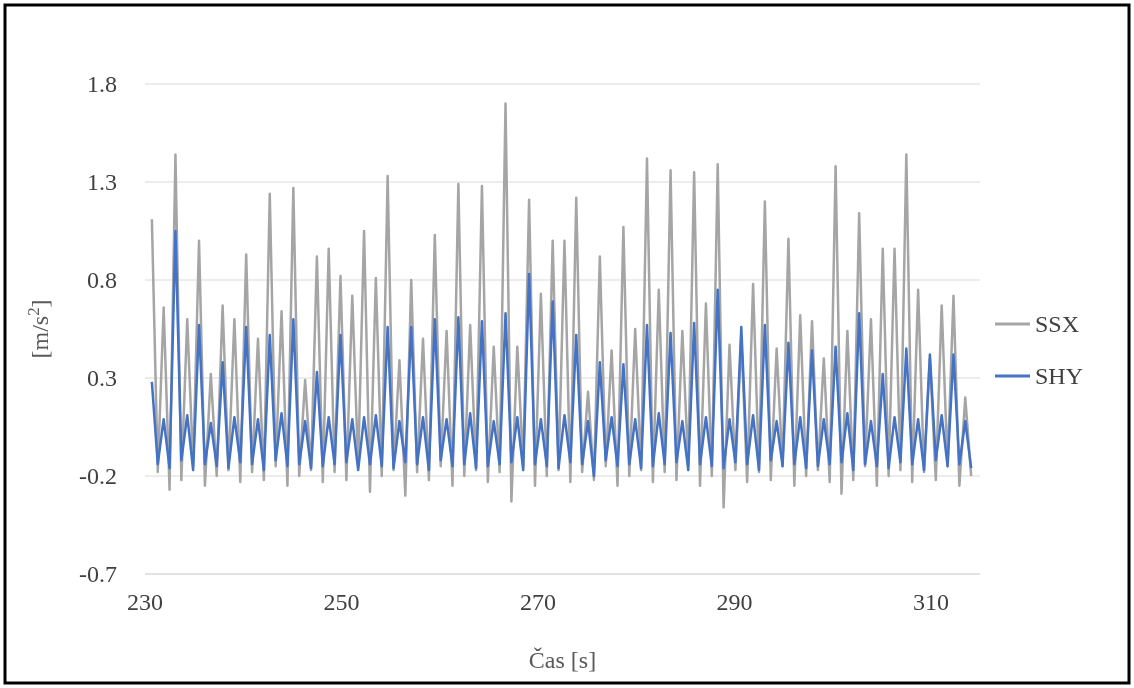 Image resolution: width=1134 pixels, height=688 pixels. What do you see at coordinates (102, 280) in the screenshot?
I see `y-tick-label: 0.8` at bounding box center [102, 280].